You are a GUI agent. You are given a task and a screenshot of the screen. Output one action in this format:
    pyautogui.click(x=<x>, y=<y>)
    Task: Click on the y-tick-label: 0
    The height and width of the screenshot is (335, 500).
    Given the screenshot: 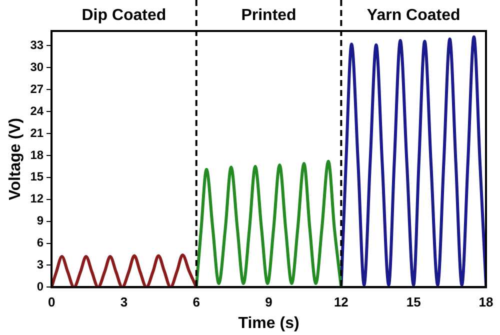 What is the action you would take?
    pyautogui.click(x=40, y=287)
    